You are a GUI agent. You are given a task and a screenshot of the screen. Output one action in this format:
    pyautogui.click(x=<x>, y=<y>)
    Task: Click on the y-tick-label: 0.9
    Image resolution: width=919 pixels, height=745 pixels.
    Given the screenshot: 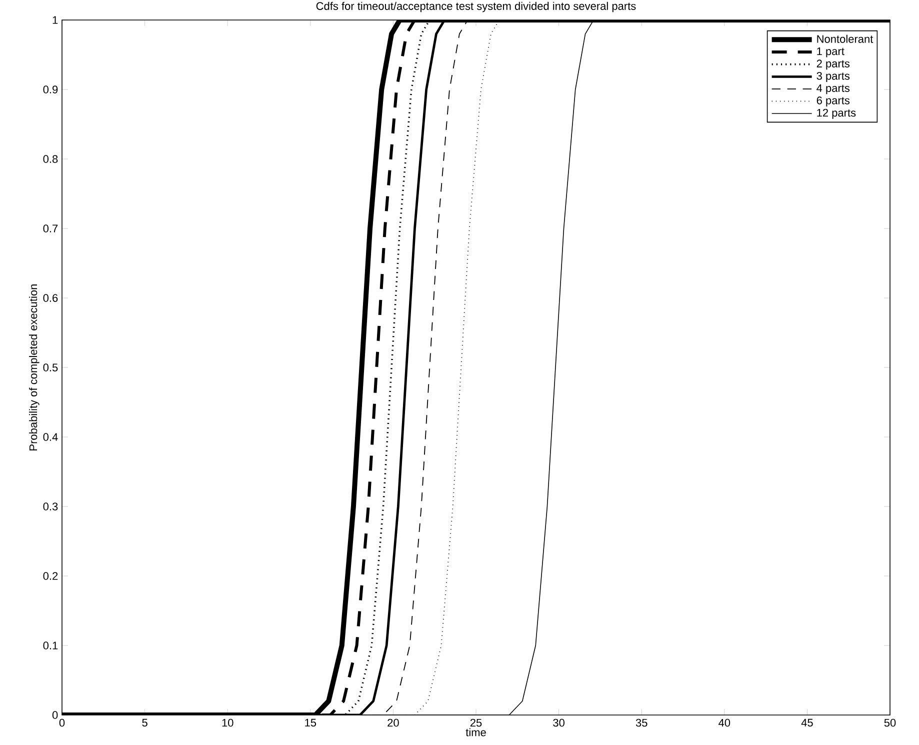 What is the action you would take?
    pyautogui.click(x=50, y=90)
    